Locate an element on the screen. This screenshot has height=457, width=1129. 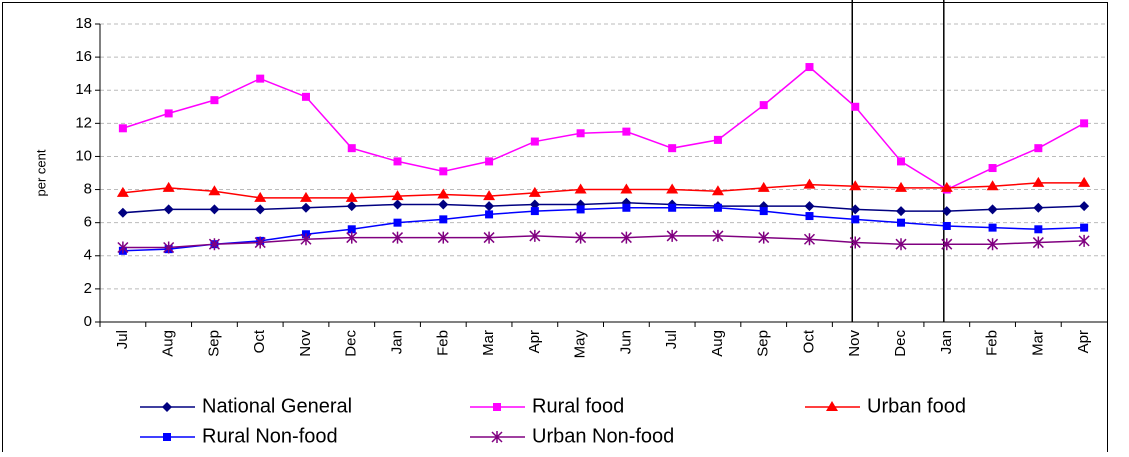
y-tick-label: 0 is located at coordinates (88, 321).